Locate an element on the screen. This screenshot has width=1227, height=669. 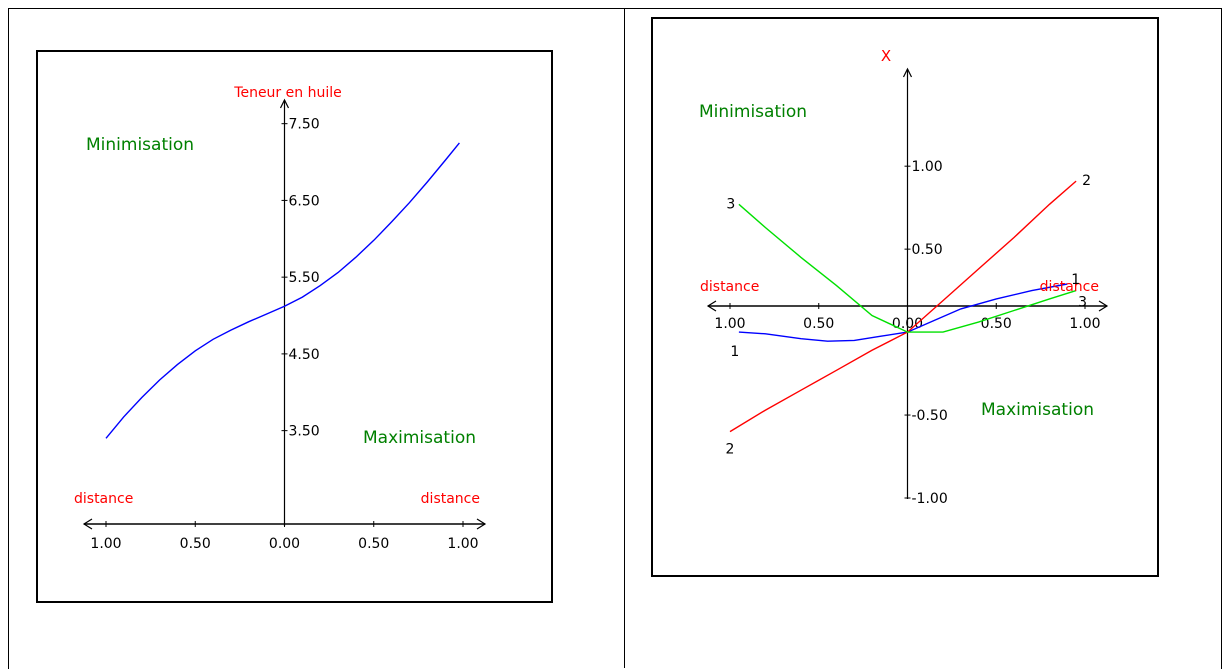
y-tick-label: 1.00 is located at coordinates (927, 167).